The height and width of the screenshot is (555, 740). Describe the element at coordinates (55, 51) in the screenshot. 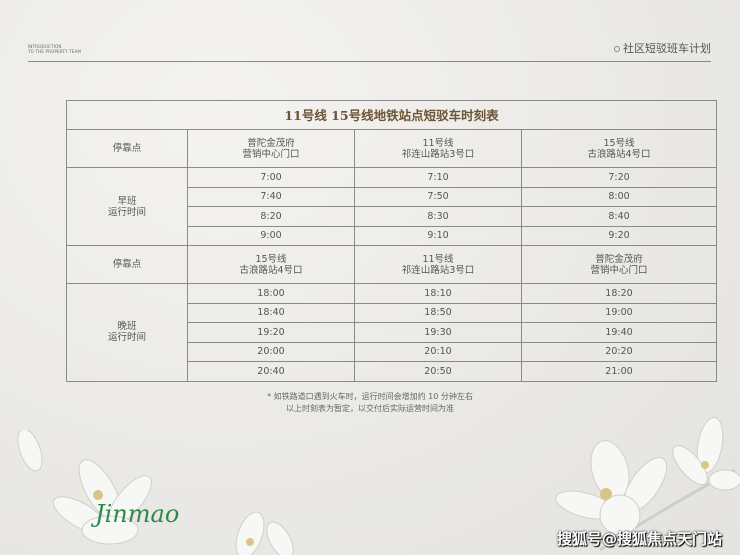

I see `intro-line-2: TO THE PROPERTY TEAM` at that location.